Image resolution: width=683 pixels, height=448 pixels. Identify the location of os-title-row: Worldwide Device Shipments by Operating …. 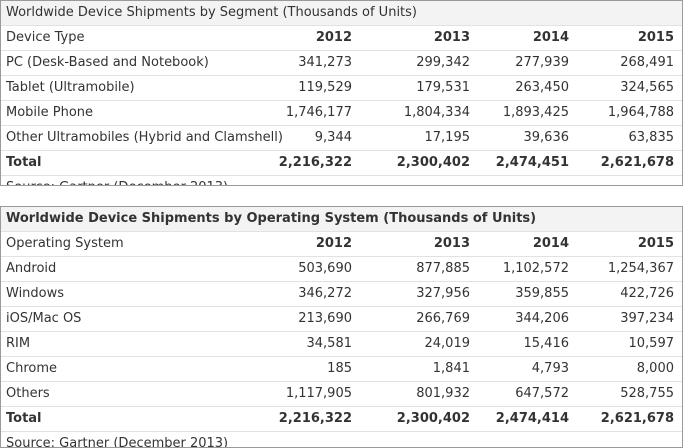
(341, 219).